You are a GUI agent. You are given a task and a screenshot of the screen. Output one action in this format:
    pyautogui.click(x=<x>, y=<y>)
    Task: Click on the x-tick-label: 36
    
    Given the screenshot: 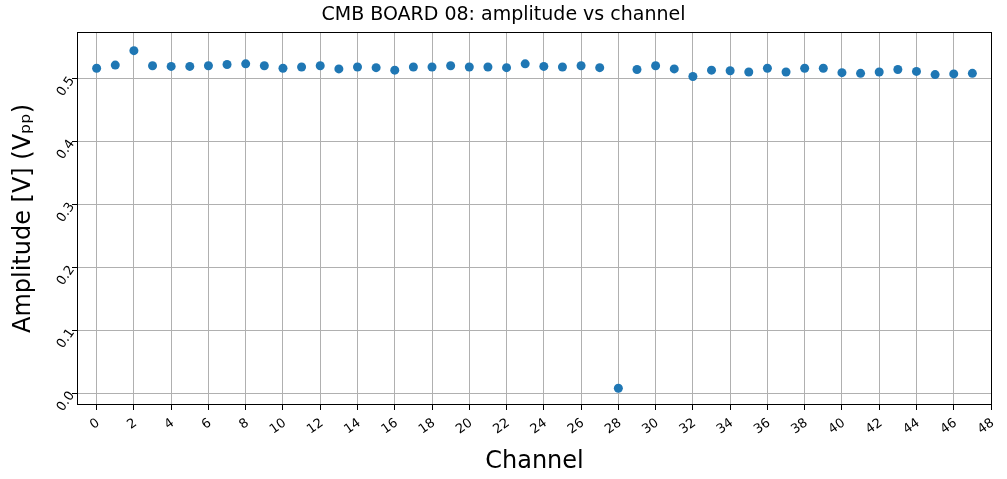 What is the action you would take?
    pyautogui.click(x=761, y=425)
    